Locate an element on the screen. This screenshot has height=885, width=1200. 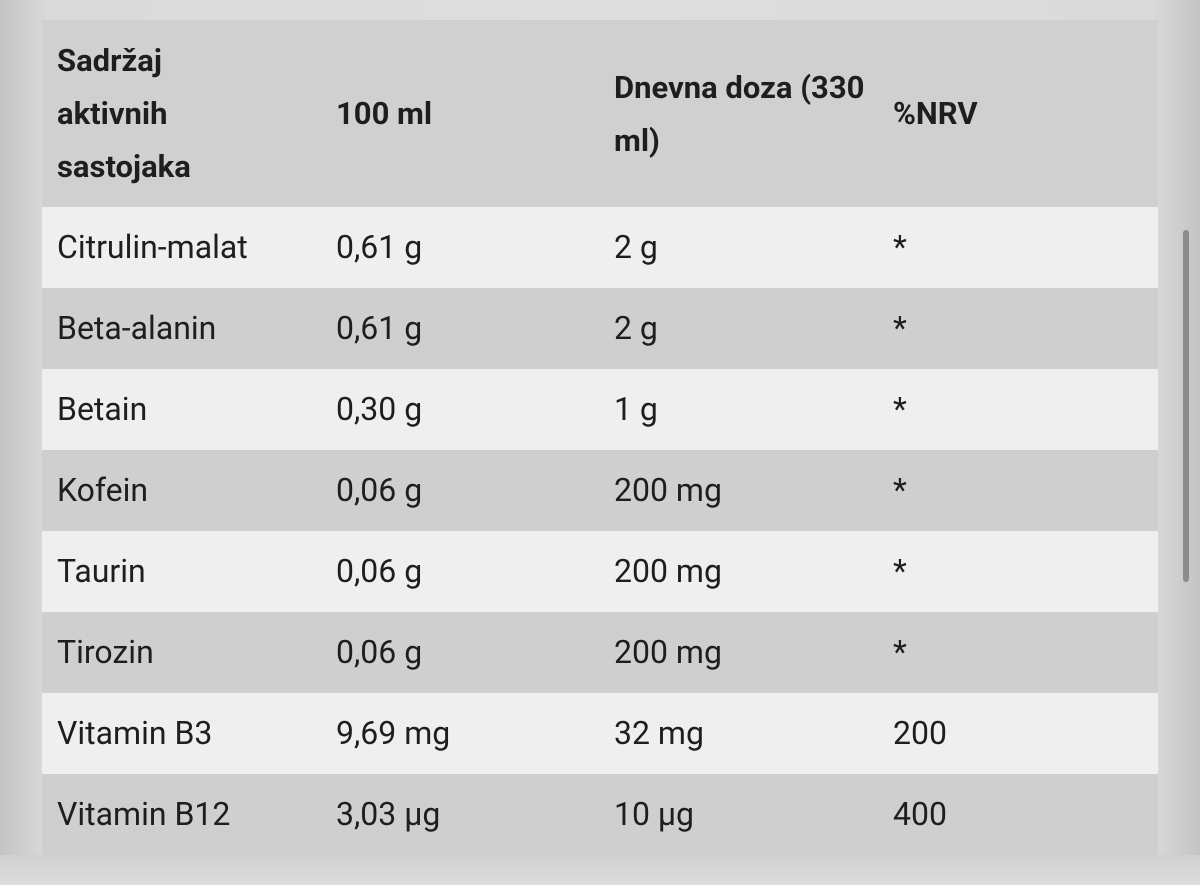
table-cell: Beta-alanin is located at coordinates (137, 328).